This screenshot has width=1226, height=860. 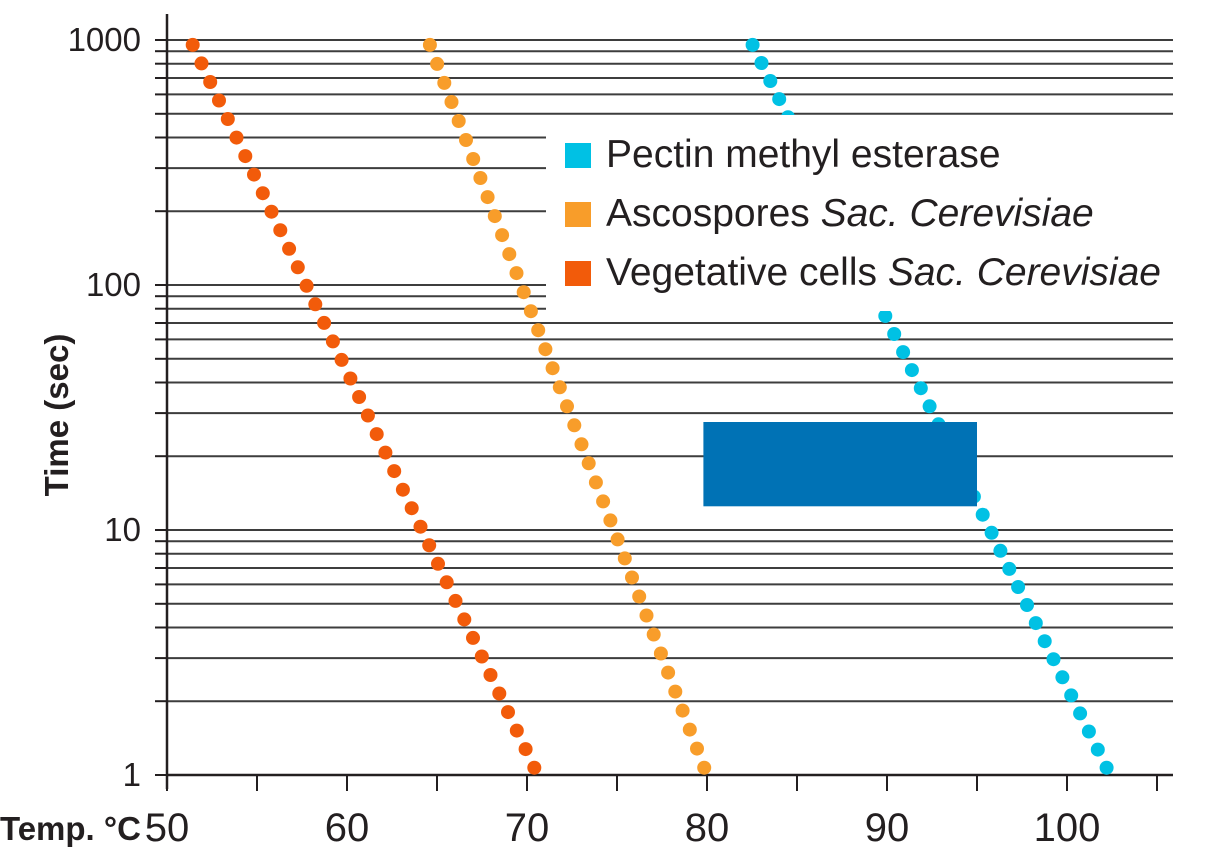 What do you see at coordinates (883, 272) in the screenshot?
I see `legend-label: Vegetative cells Sac. Cerevisiae` at bounding box center [883, 272].